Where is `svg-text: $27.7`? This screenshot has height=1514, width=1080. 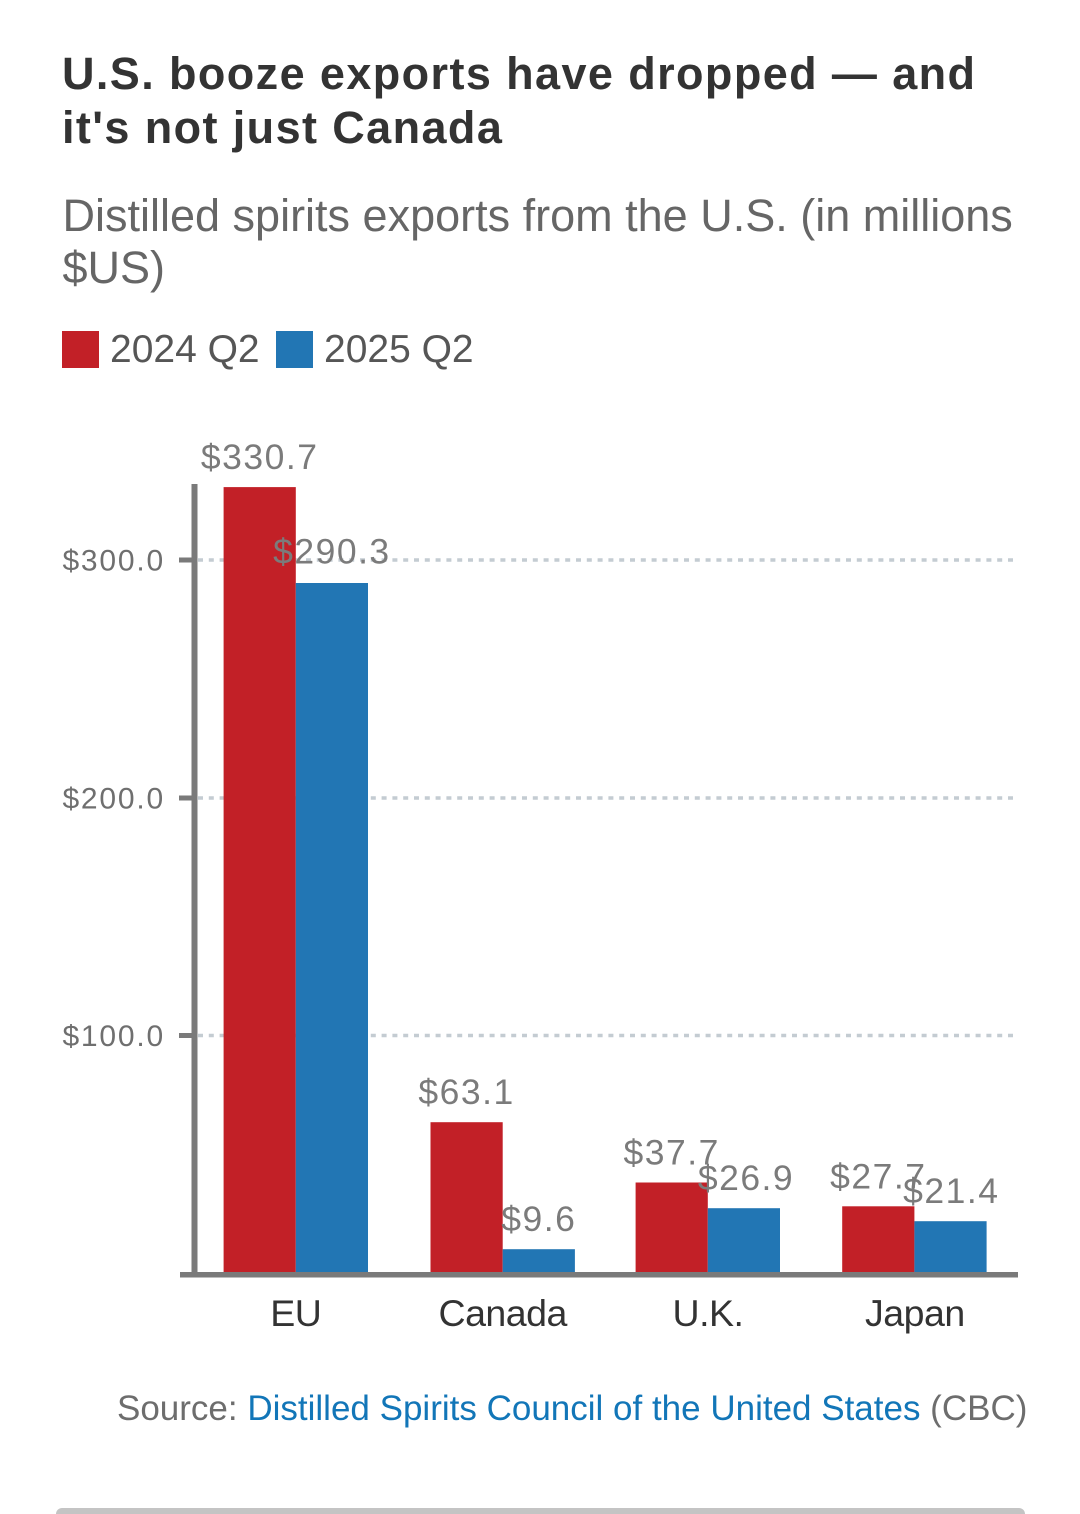 svg-text: $27.7 is located at coordinates (878, 1176).